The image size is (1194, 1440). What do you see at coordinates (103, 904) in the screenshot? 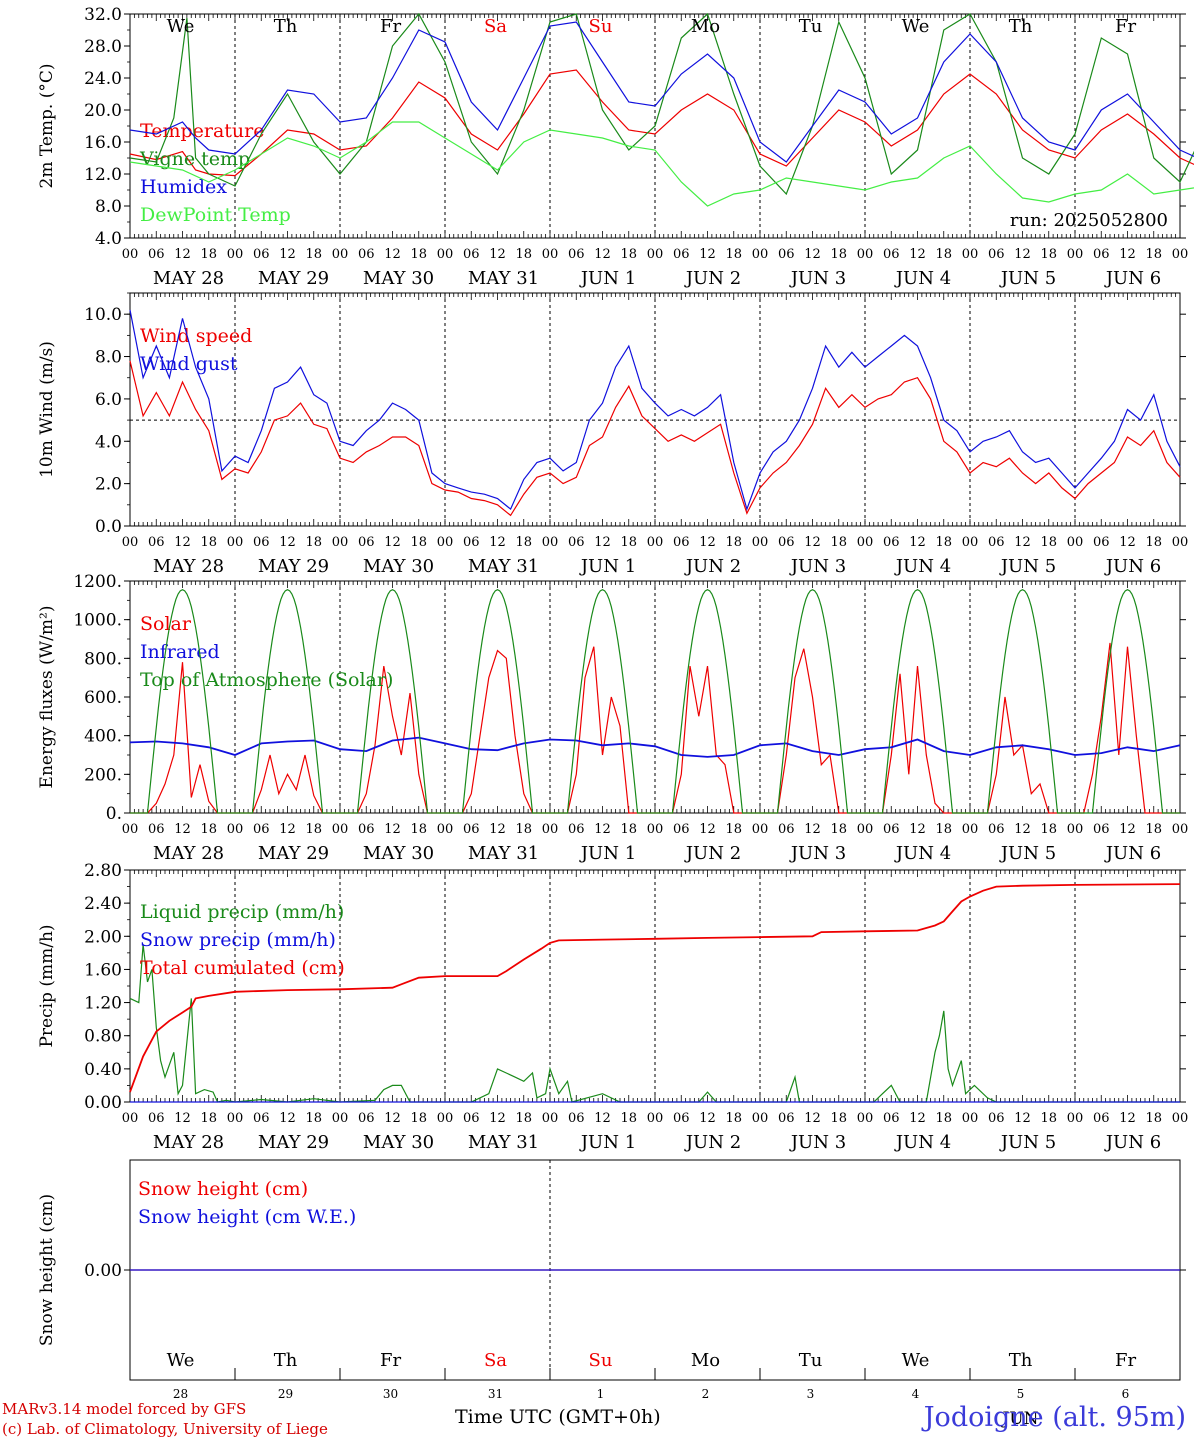
I see `y-tick-label: 2.40` at bounding box center [103, 904].